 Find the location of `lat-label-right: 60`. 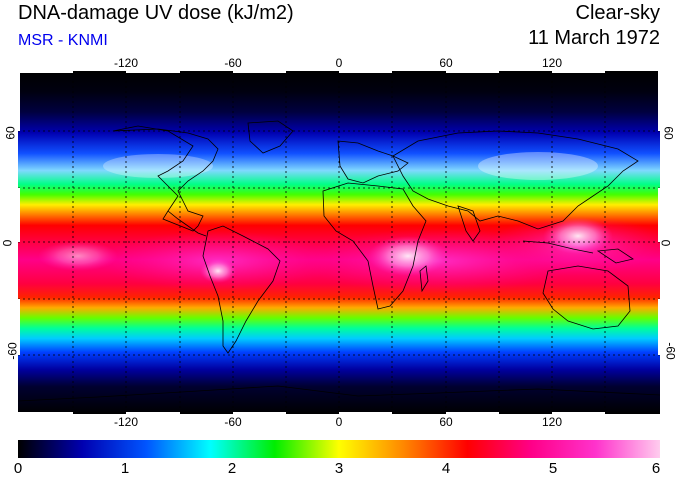

lat-label-right: 60 is located at coordinates (668, 133).